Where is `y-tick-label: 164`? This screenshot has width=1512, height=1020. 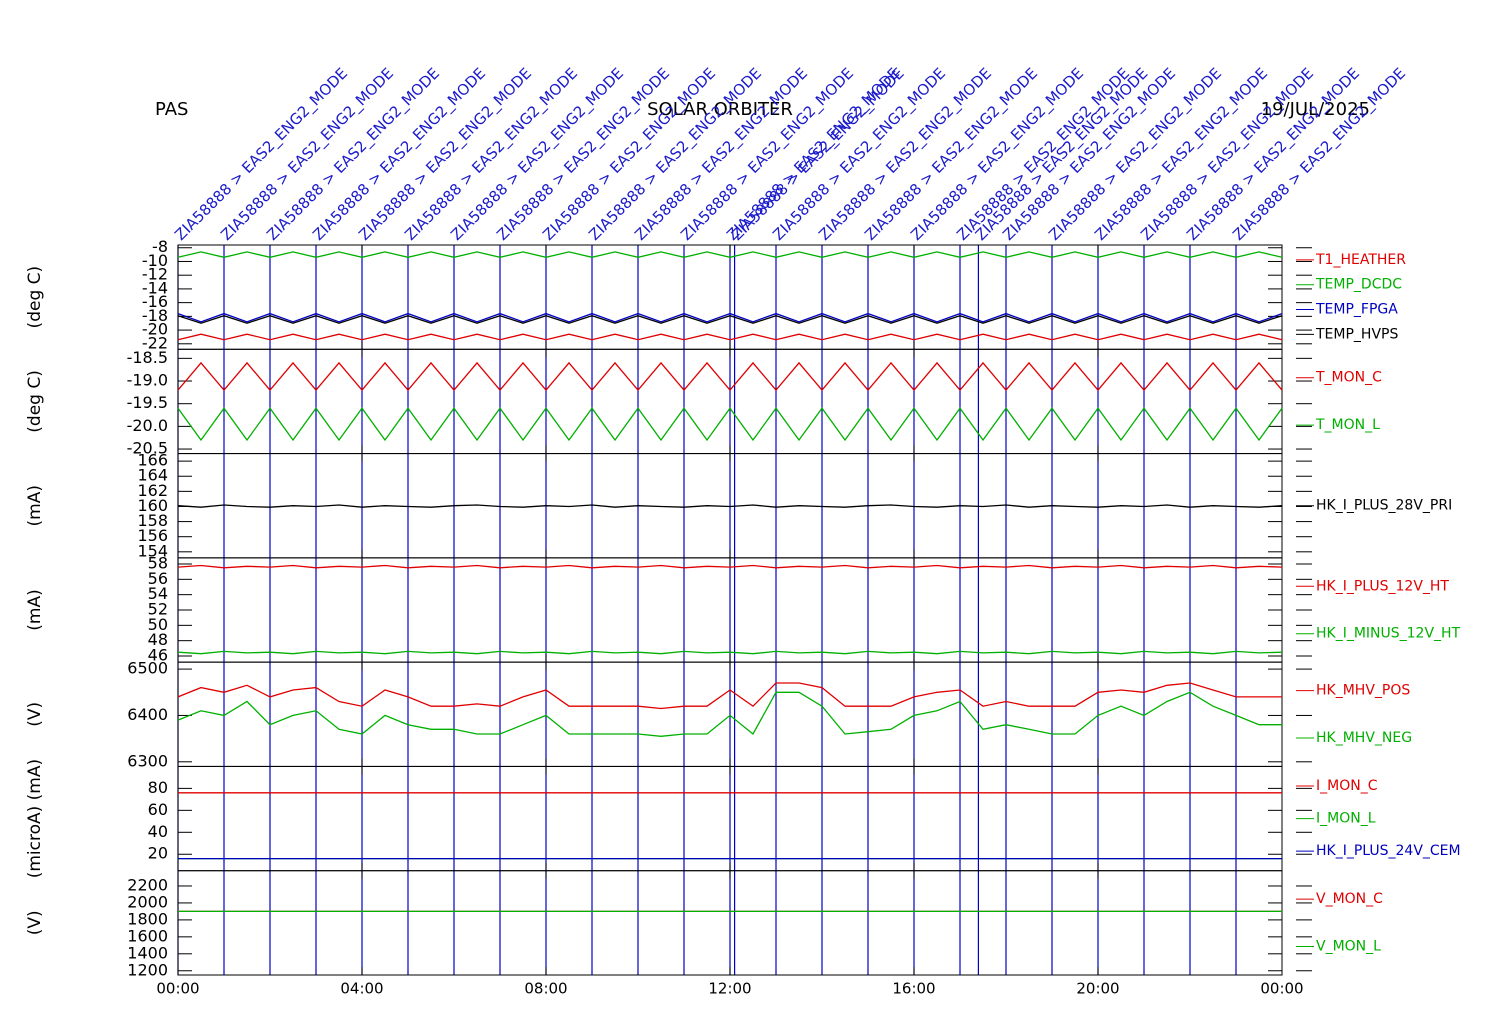 y-tick-label: 164 is located at coordinates (152, 475).